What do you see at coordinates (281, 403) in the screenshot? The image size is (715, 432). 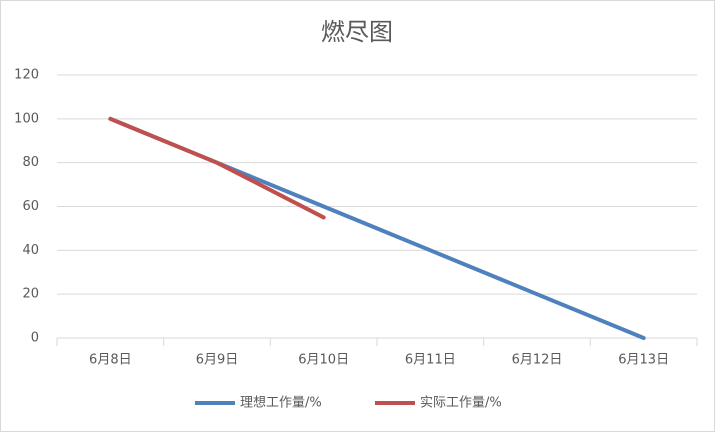 I see `legend-label: 理想工作量/%` at bounding box center [281, 403].